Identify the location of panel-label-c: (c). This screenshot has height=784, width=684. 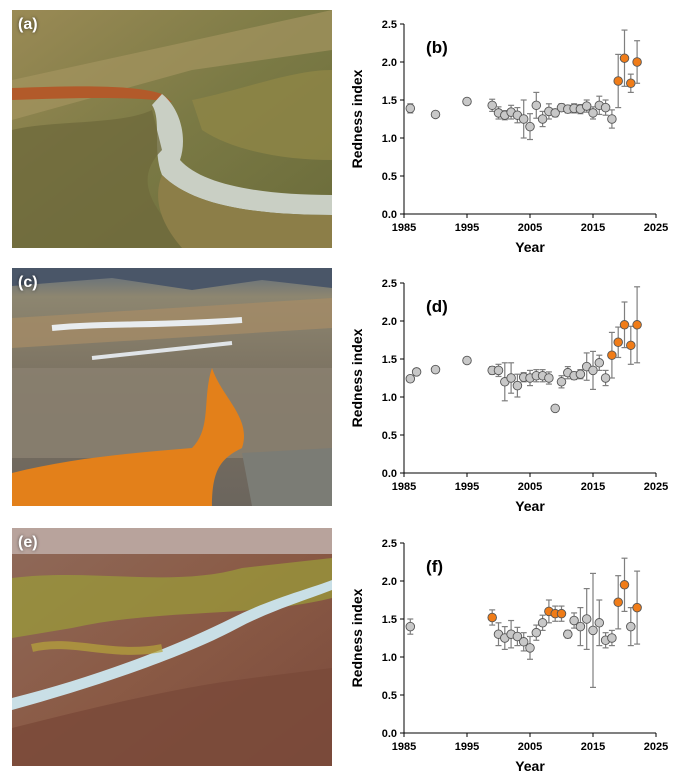
(28, 282).